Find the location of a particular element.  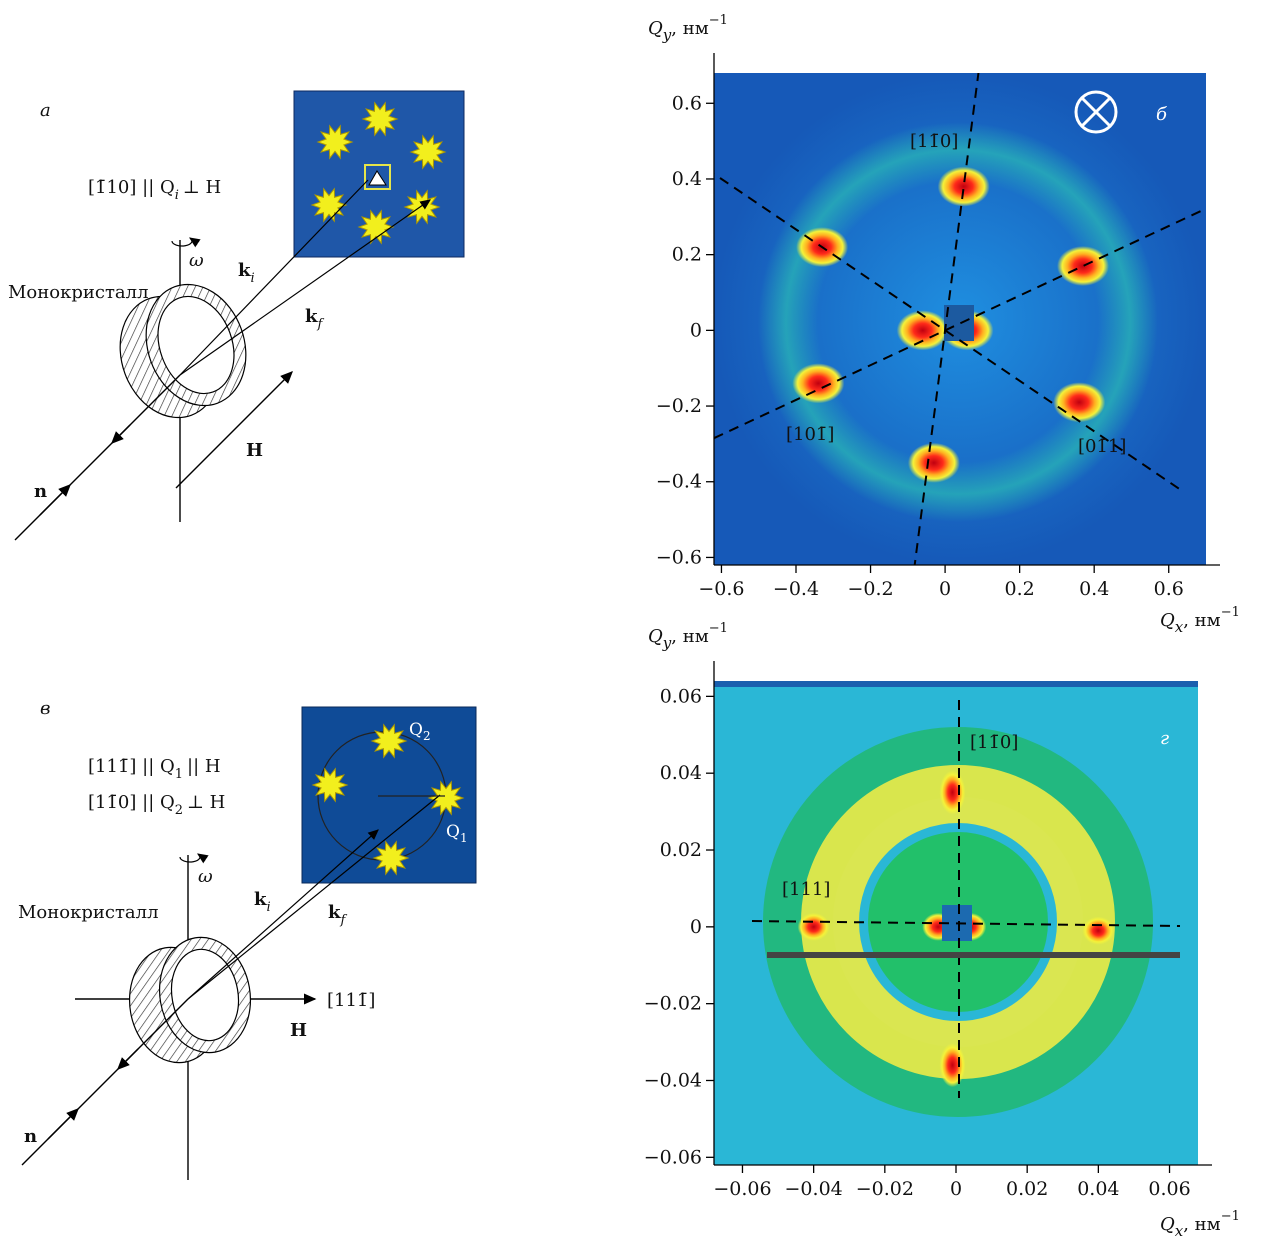

crystal-ring-v is located at coordinates (190, 1000).